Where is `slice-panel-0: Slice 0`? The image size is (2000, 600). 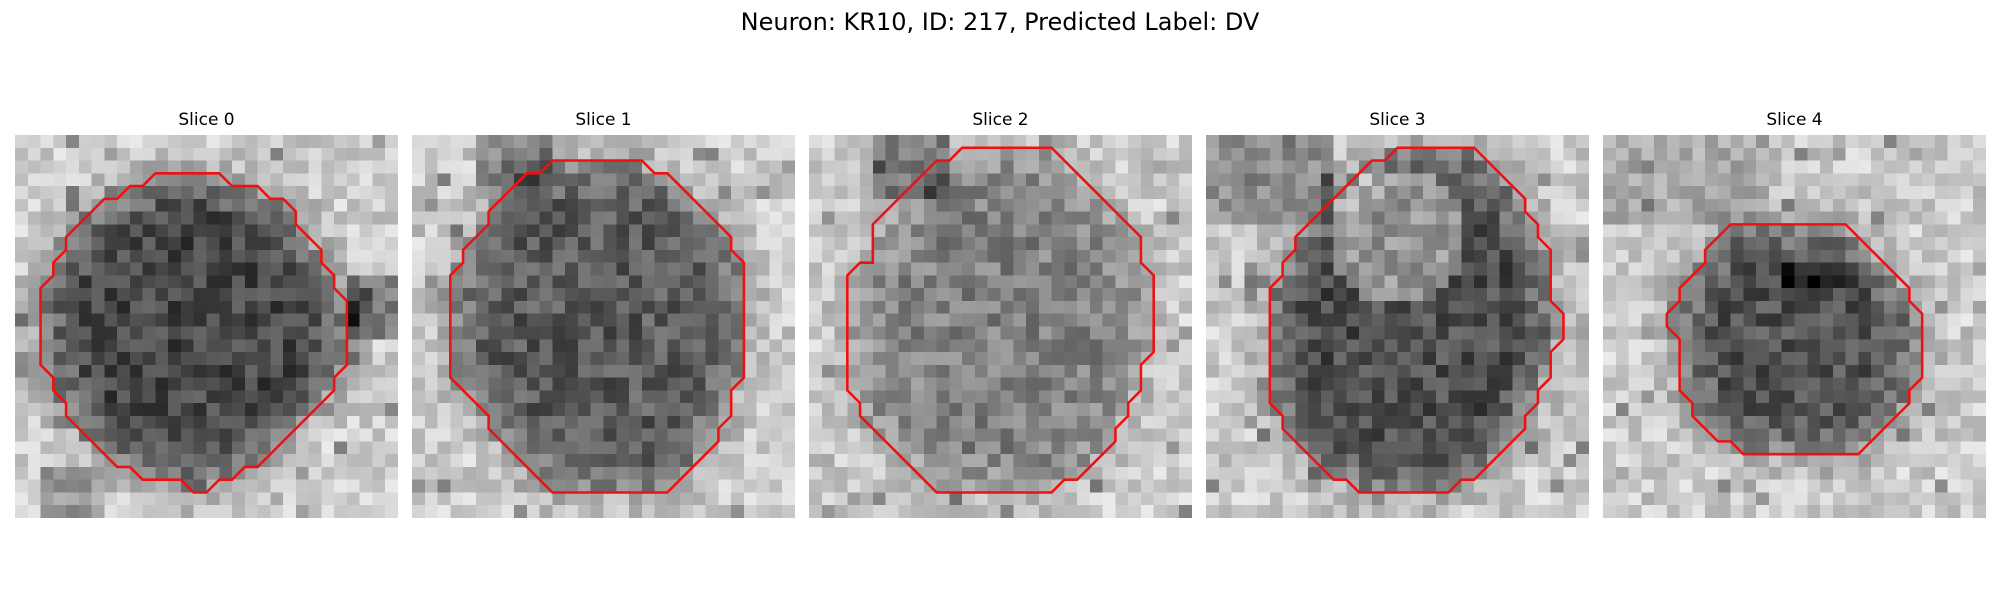 slice-panel-0: Slice 0 is located at coordinates (206, 313).